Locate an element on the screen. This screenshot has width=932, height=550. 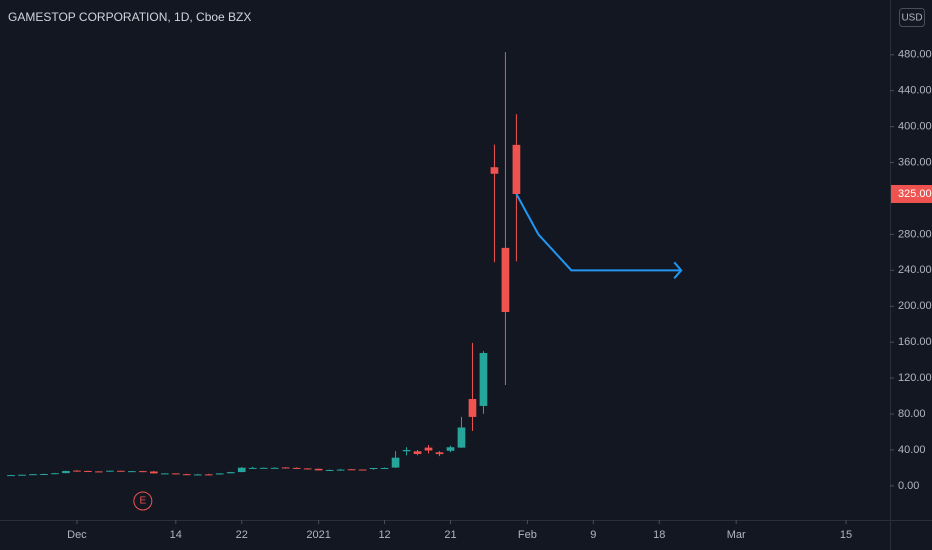
x-tick-label: Dec is located at coordinates (77, 535).